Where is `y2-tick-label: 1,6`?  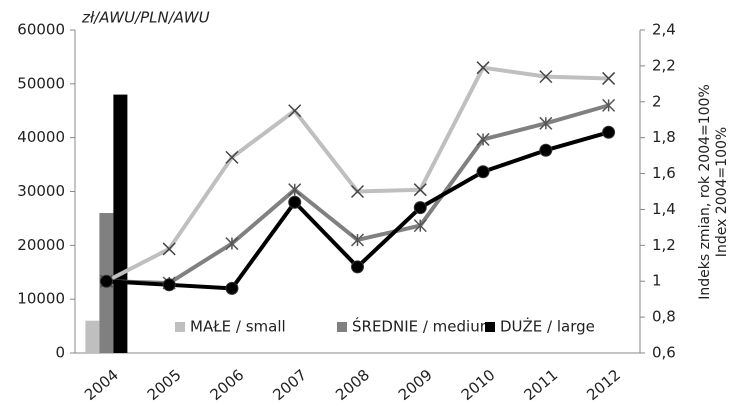
y2-tick-label: 1,6 is located at coordinates (664, 173).